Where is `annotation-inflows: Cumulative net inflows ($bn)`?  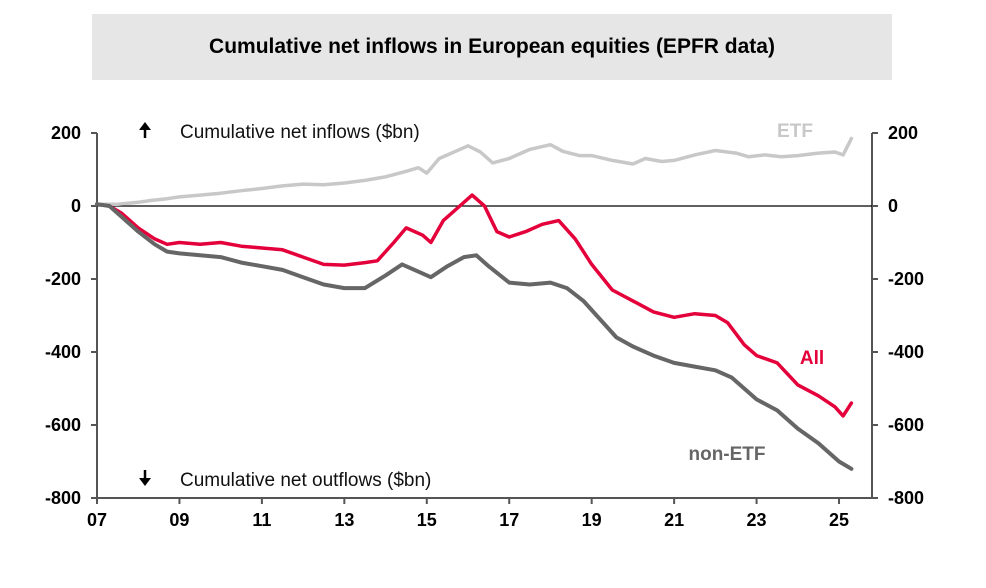 annotation-inflows: Cumulative net inflows ($bn) is located at coordinates (300, 132).